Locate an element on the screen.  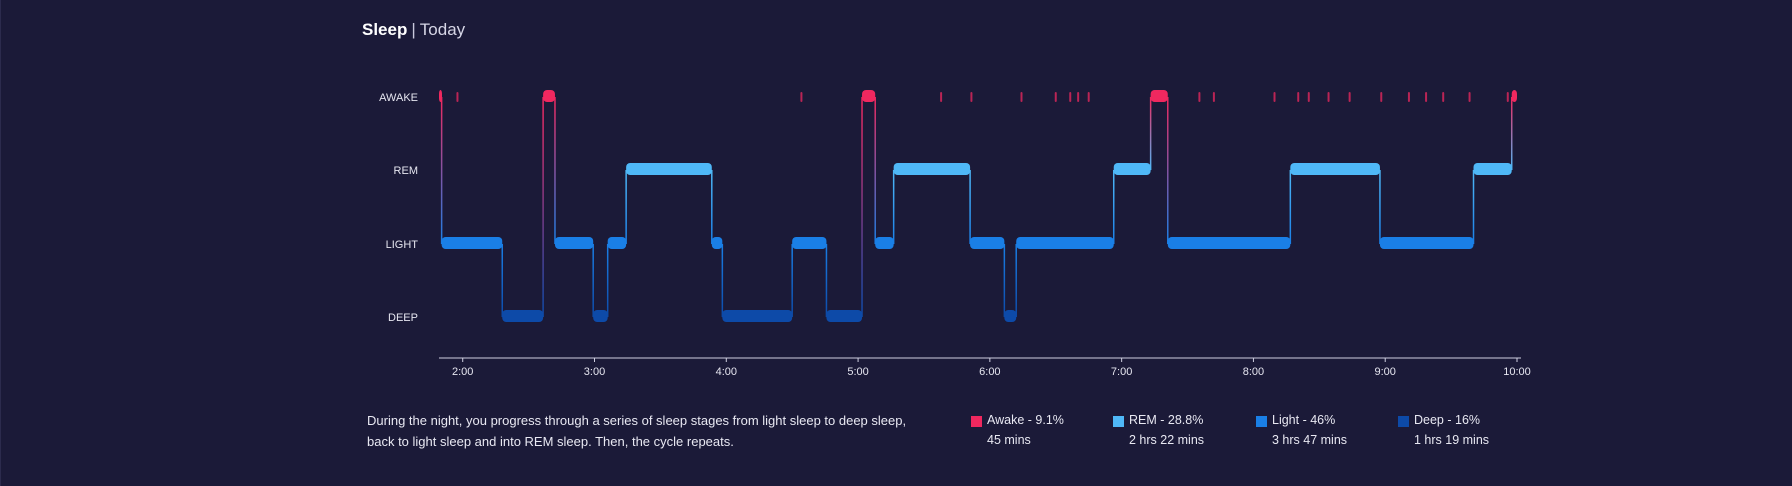
frame-border is located at coordinates (0, 243).